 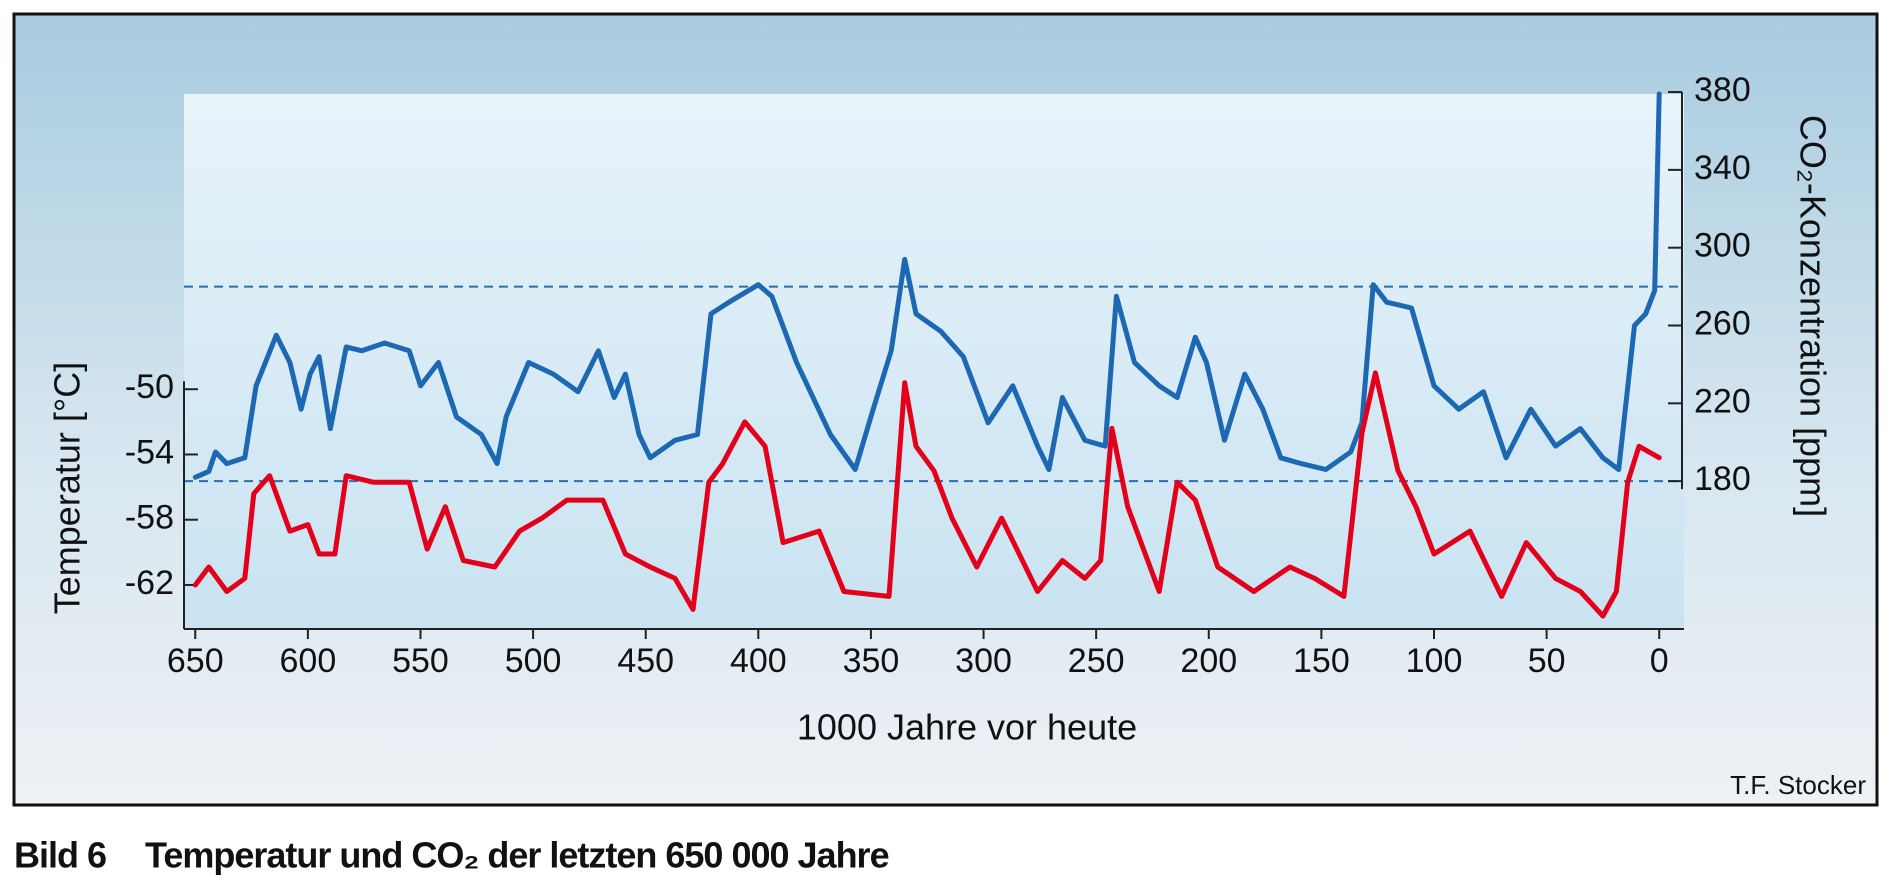 I want to click on y-tick-label: -50, so click(x=149, y=387).